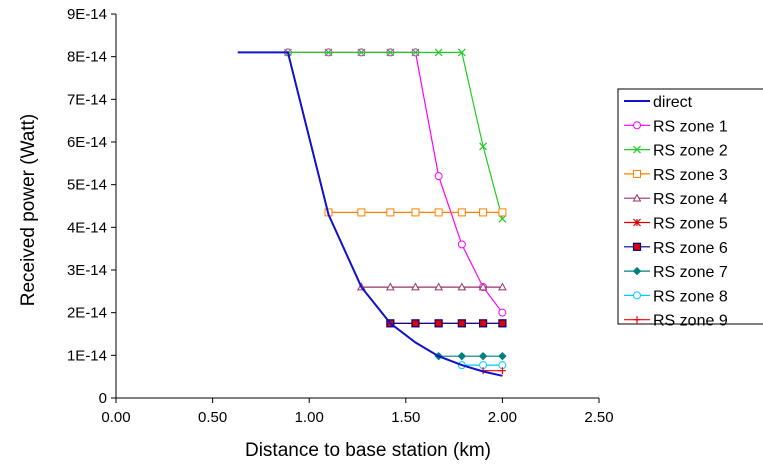  What do you see at coordinates (690, 296) in the screenshot?
I see `legend-label: RS zone 8` at bounding box center [690, 296].